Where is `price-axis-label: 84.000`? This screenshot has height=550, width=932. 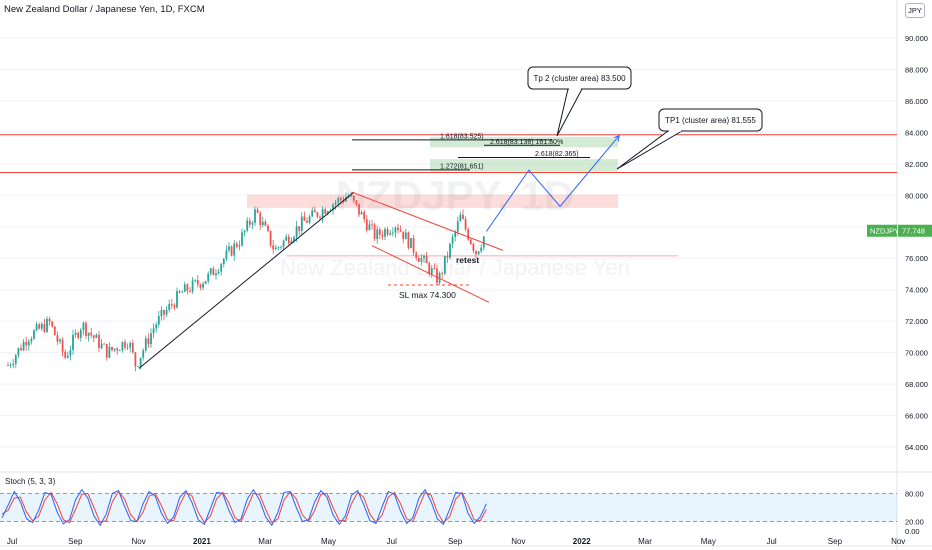
price-axis-label: 84.000 is located at coordinates (916, 132).